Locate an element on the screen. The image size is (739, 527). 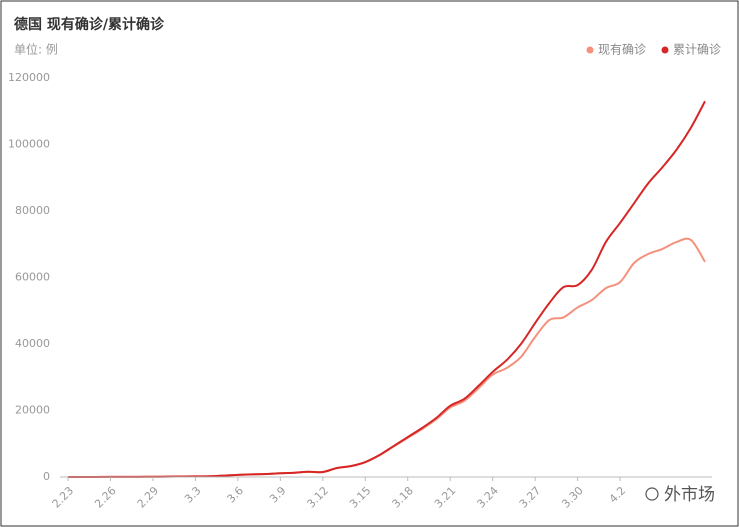
chart-title: 德国 现有确诊/累计确诊 is located at coordinates (89, 24).